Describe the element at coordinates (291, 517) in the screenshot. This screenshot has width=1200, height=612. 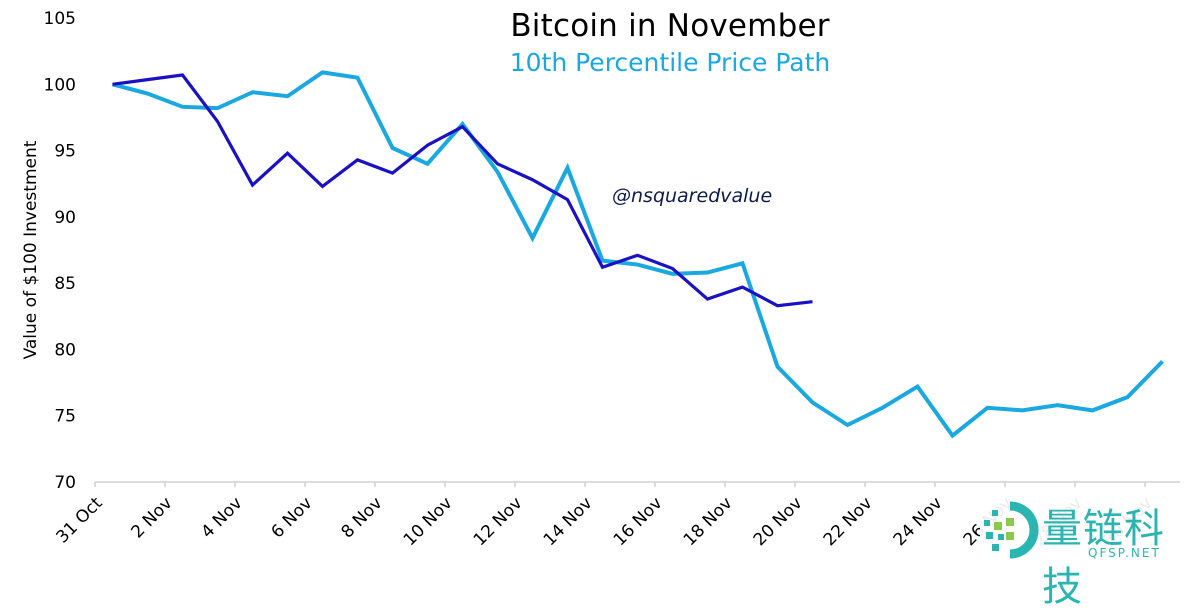
I see `x-tick-label: 6 Nov` at that location.